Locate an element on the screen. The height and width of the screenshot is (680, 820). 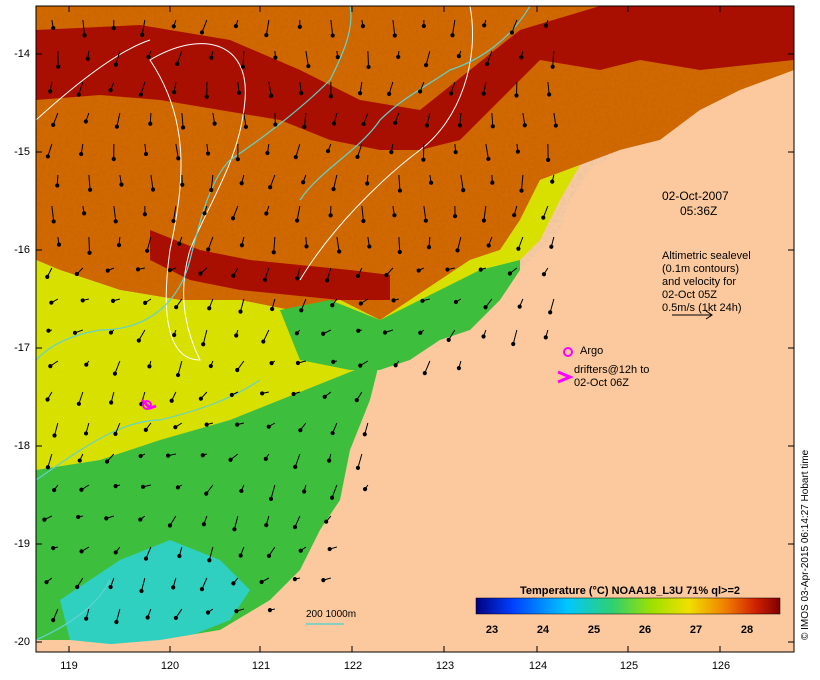
isobath-legend-label: 200 1000m is located at coordinates (331, 614).